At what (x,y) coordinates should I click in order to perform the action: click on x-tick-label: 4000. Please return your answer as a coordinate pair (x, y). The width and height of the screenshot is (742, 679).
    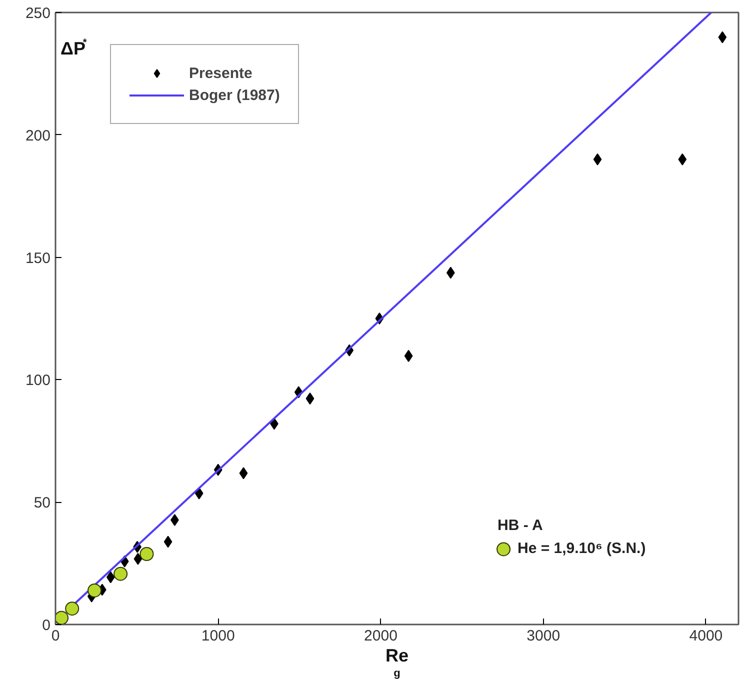
    Looking at the image, I should click on (706, 636).